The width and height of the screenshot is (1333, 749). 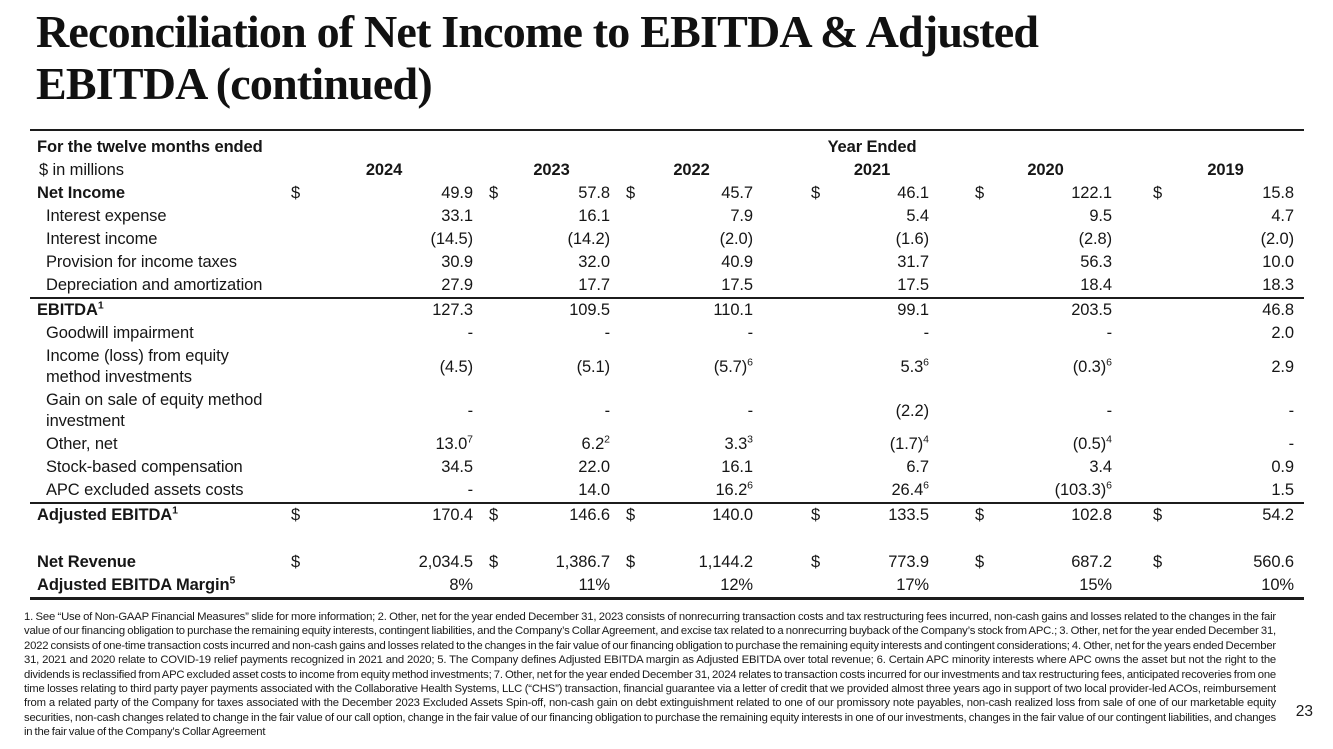 I want to click on value-cell: (14.5), so click(x=451, y=239).